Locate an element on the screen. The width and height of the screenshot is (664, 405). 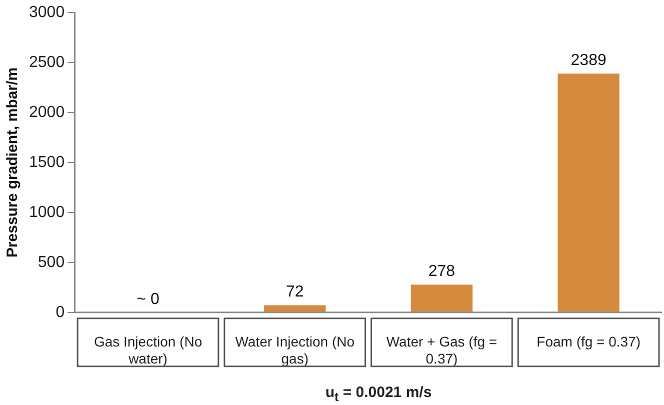
x-tick-label: Foam (fg = 0.37) is located at coordinates (588, 342).